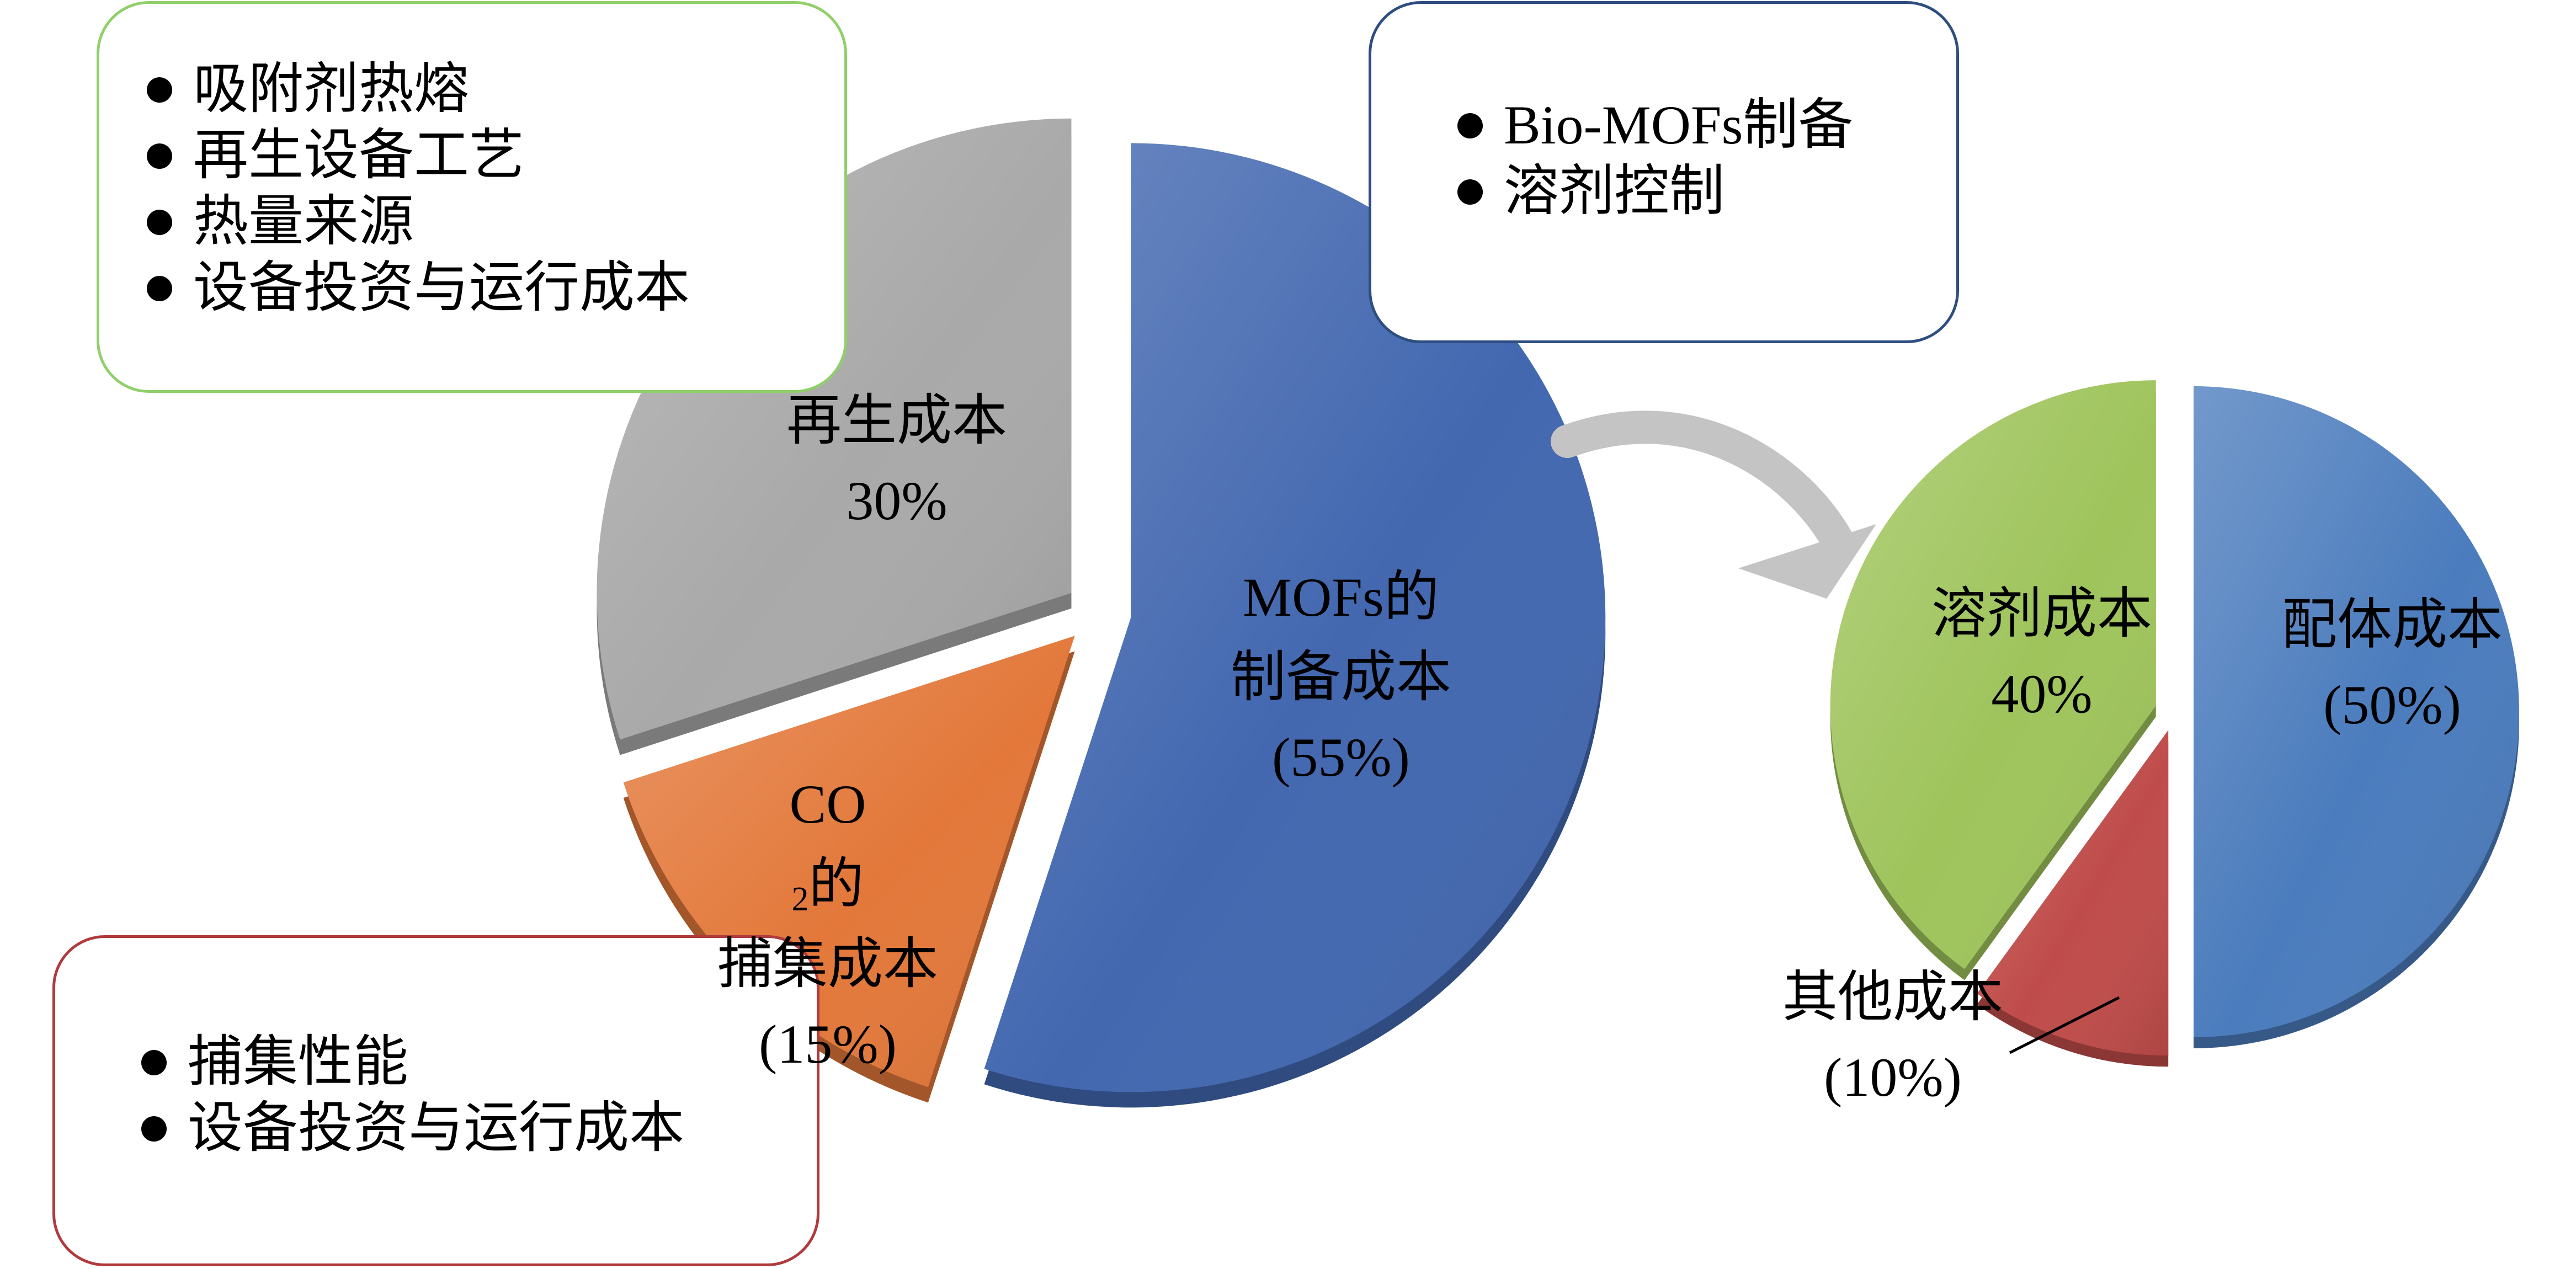  I want to click on callout-regeneration-item: 设备投资与运行成本, so click(493, 288).